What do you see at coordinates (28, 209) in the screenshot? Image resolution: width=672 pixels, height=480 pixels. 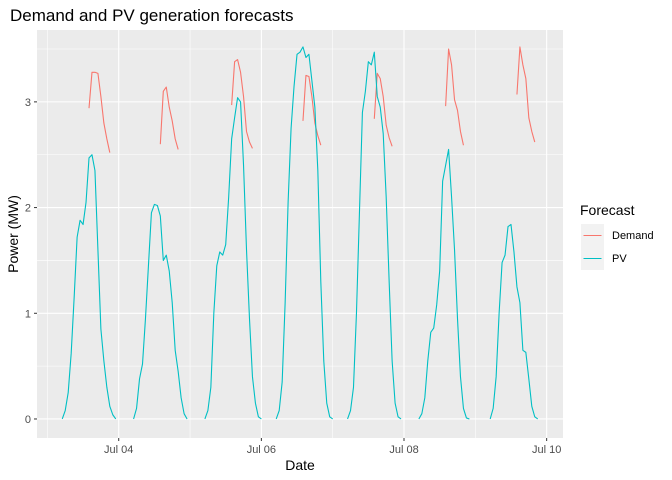 I see `y-tick-label: 2` at bounding box center [28, 209].